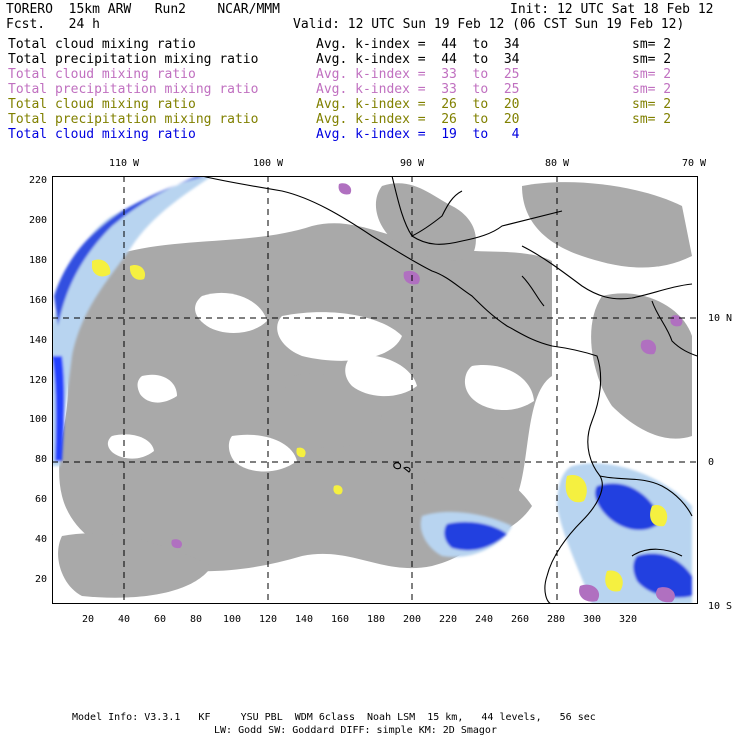 The image size is (740, 740). I want to click on y-tick-label: 120, so click(37, 380).